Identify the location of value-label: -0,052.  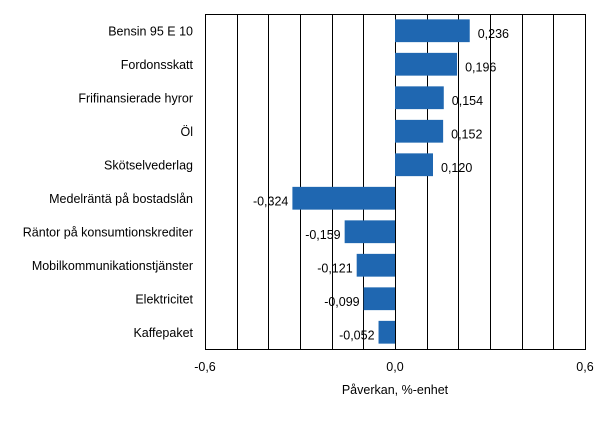
(356, 335).